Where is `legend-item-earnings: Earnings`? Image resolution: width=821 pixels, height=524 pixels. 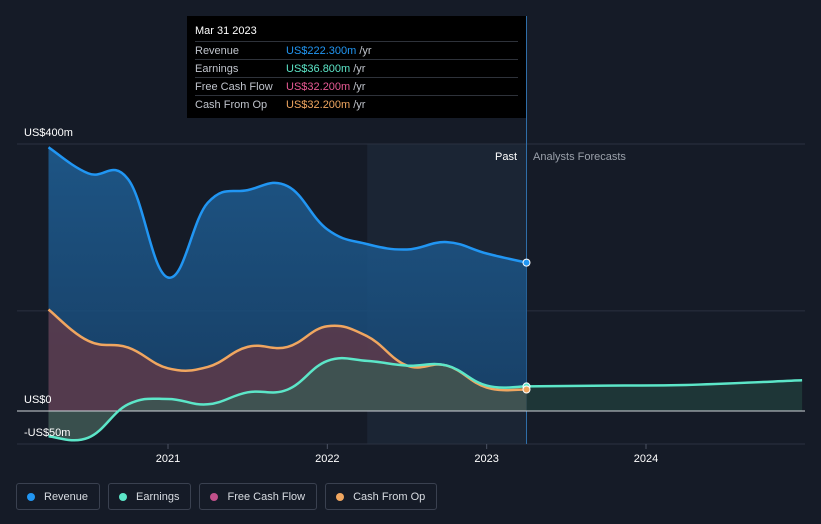
legend-item-earnings: Earnings is located at coordinates (150, 496).